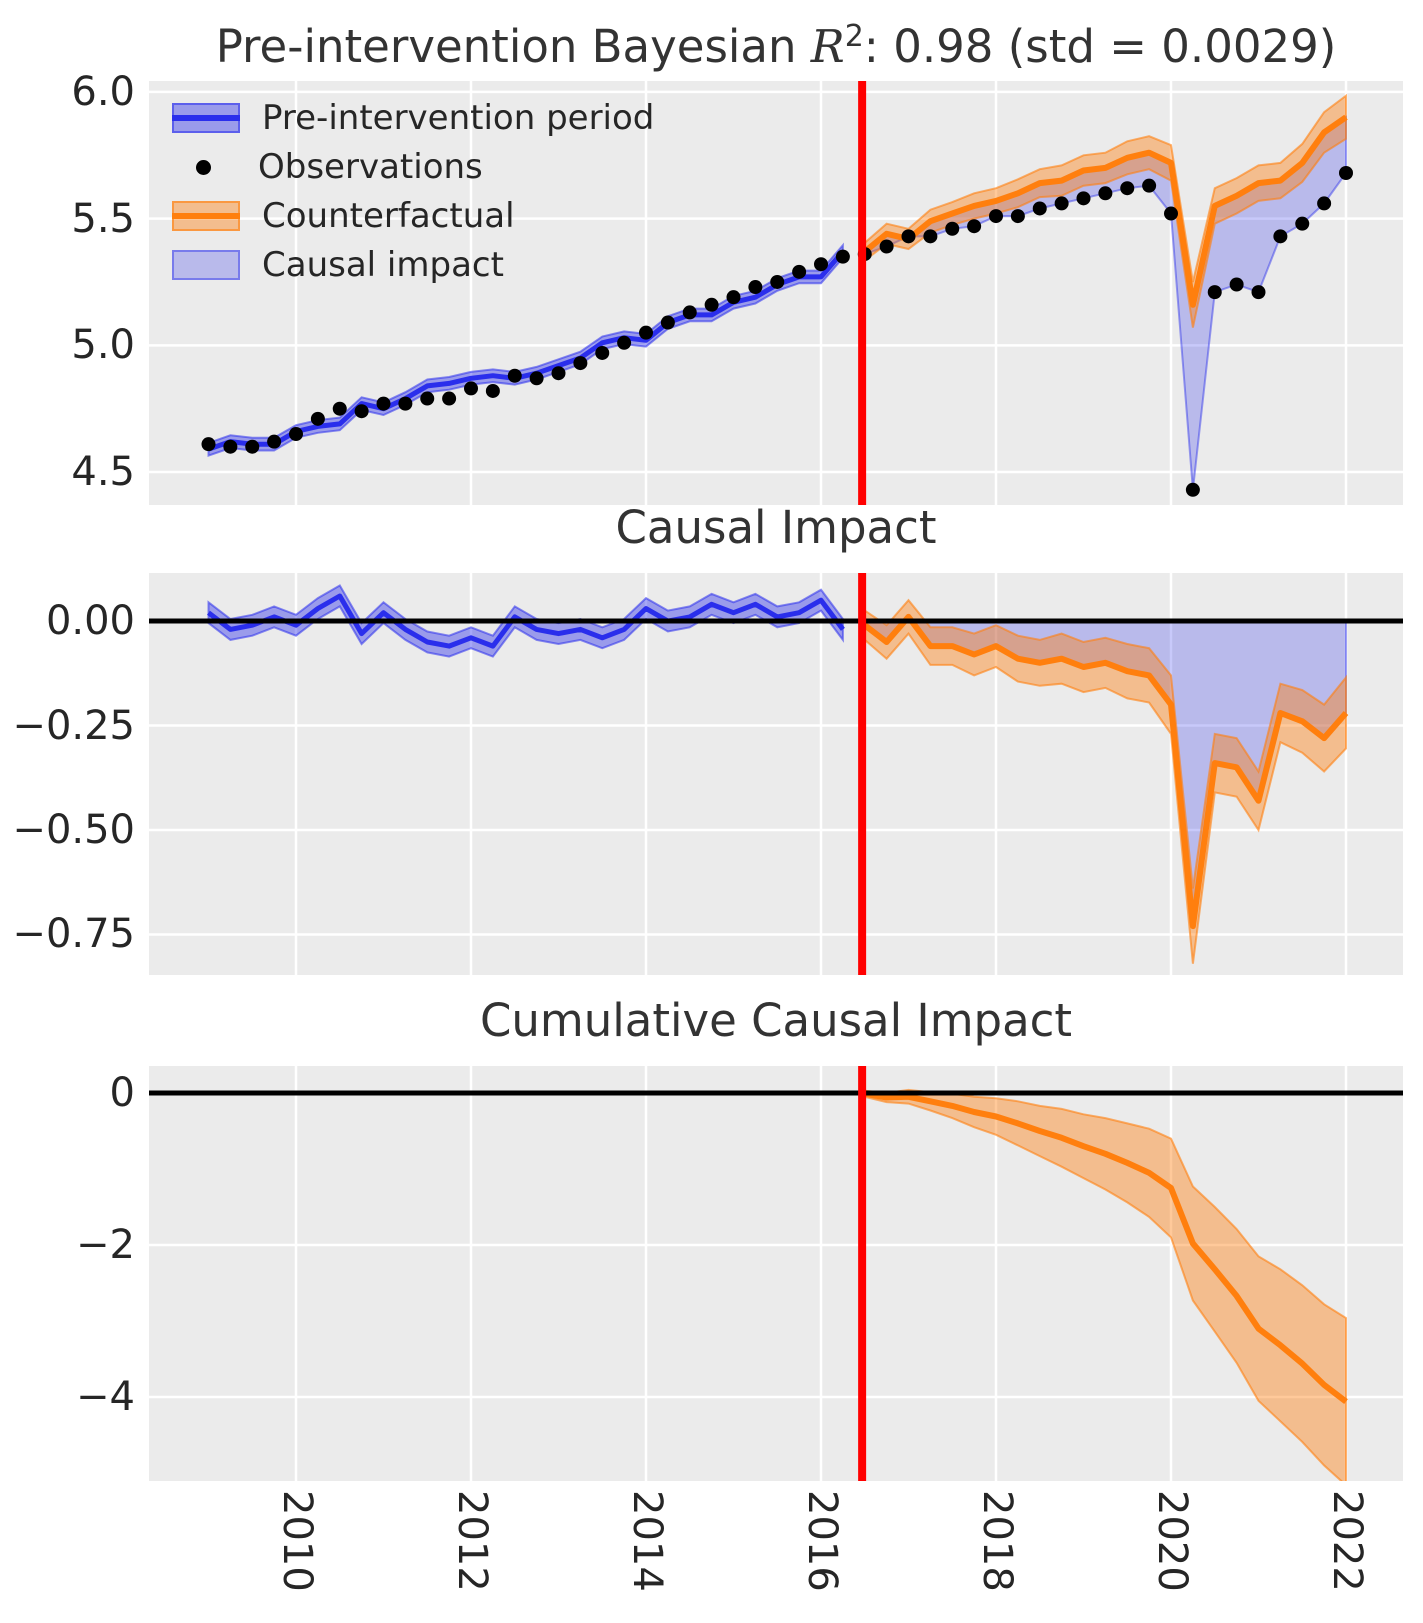 This screenshot has height=1623, width=1423. What do you see at coordinates (122, 1092) in the screenshot?
I see `y-tick-label: 0` at bounding box center [122, 1092].